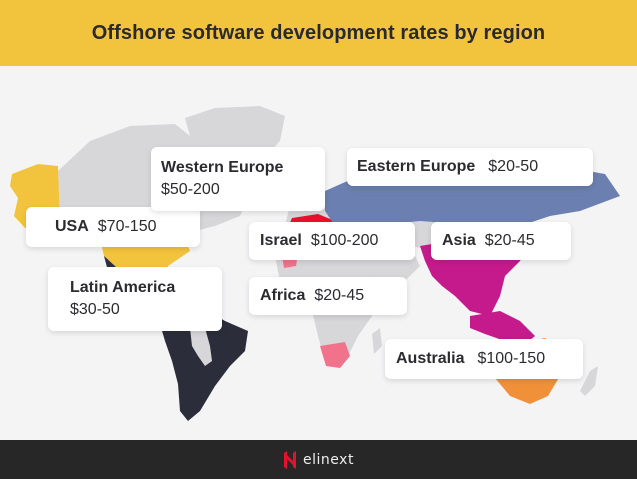  What do you see at coordinates (95, 309) in the screenshot?
I see `region-rate: $30-50` at bounding box center [95, 309].